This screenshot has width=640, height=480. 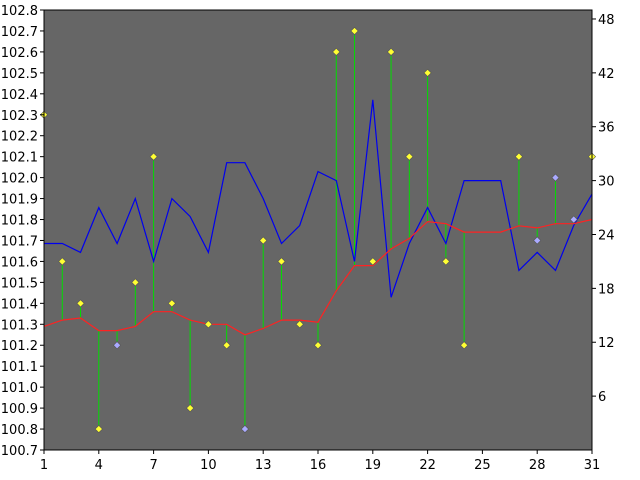 What do you see at coordinates (592, 465) in the screenshot?
I see `x-tick-label: 31` at bounding box center [592, 465].